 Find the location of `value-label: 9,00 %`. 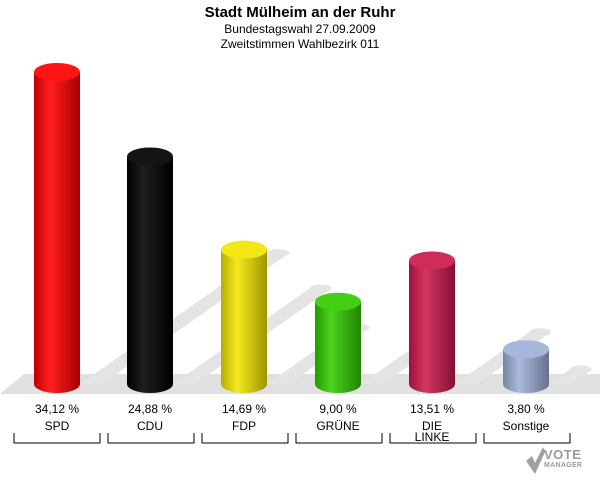

value-label: 9,00 % is located at coordinates (338, 409).